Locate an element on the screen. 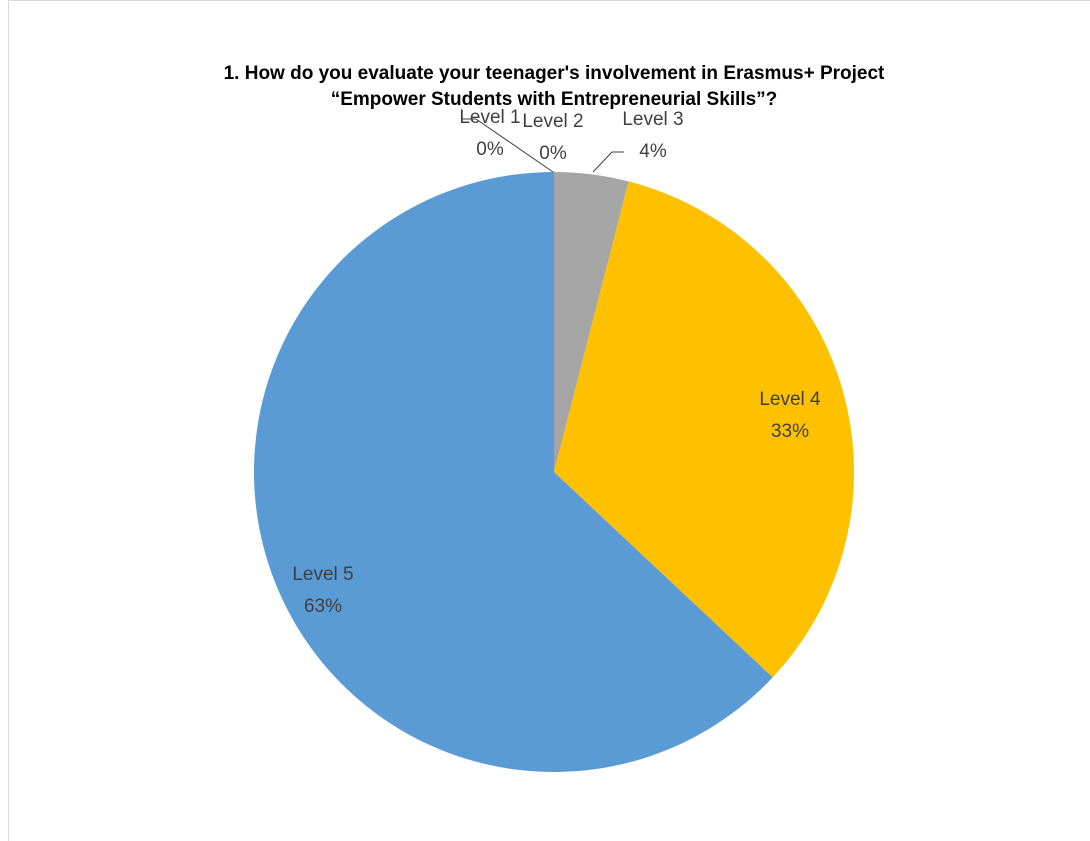 This screenshot has height=841, width=1090. slice-label: Level 5 is located at coordinates (322, 574).